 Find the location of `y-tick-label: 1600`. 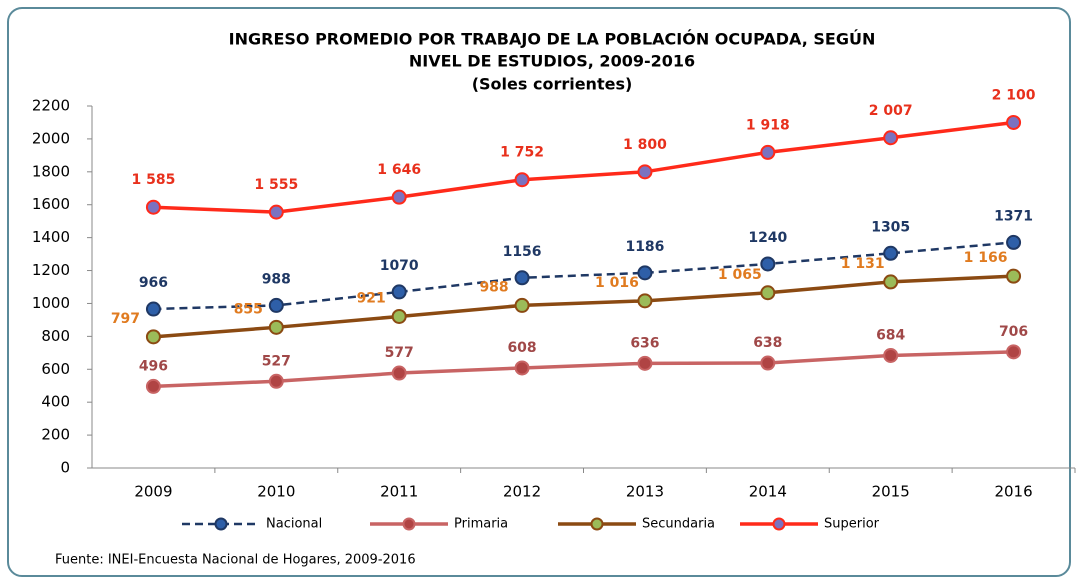

y-tick-label: 1600 is located at coordinates (51, 204).